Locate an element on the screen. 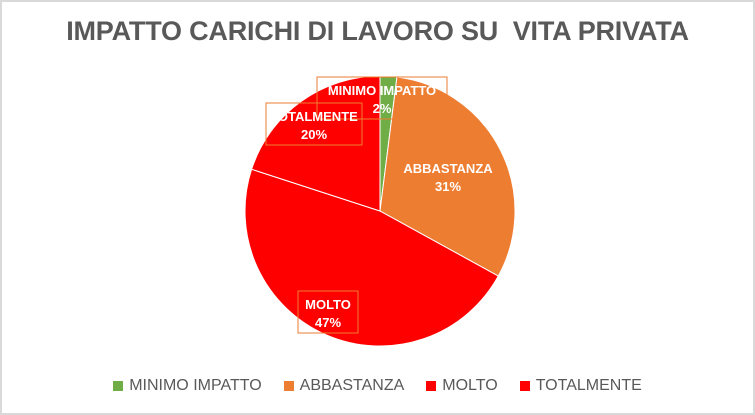 The image size is (755, 415). legend-label: MOLTO is located at coordinates (470, 385).